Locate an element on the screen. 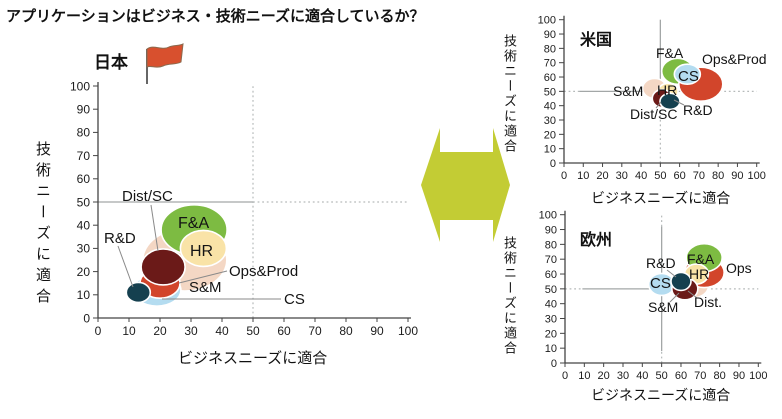  x-axis-title-us: ビジネスニーズに適合 is located at coordinates (661, 198).